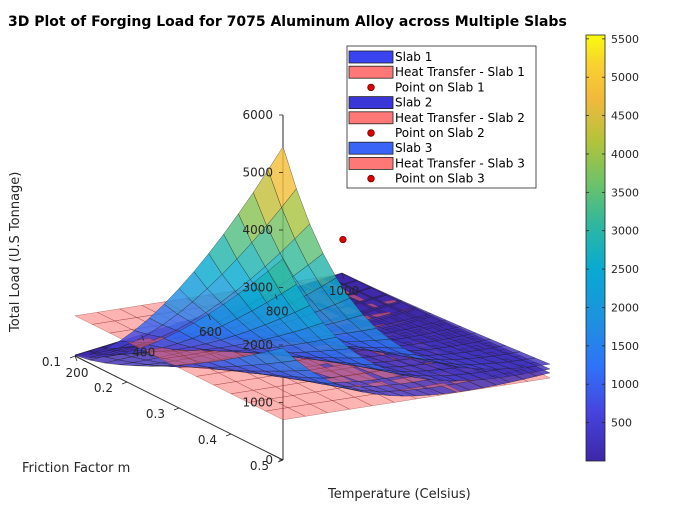 The image size is (686, 517). I want to click on colorbar-tick-label: 3500, so click(625, 192).